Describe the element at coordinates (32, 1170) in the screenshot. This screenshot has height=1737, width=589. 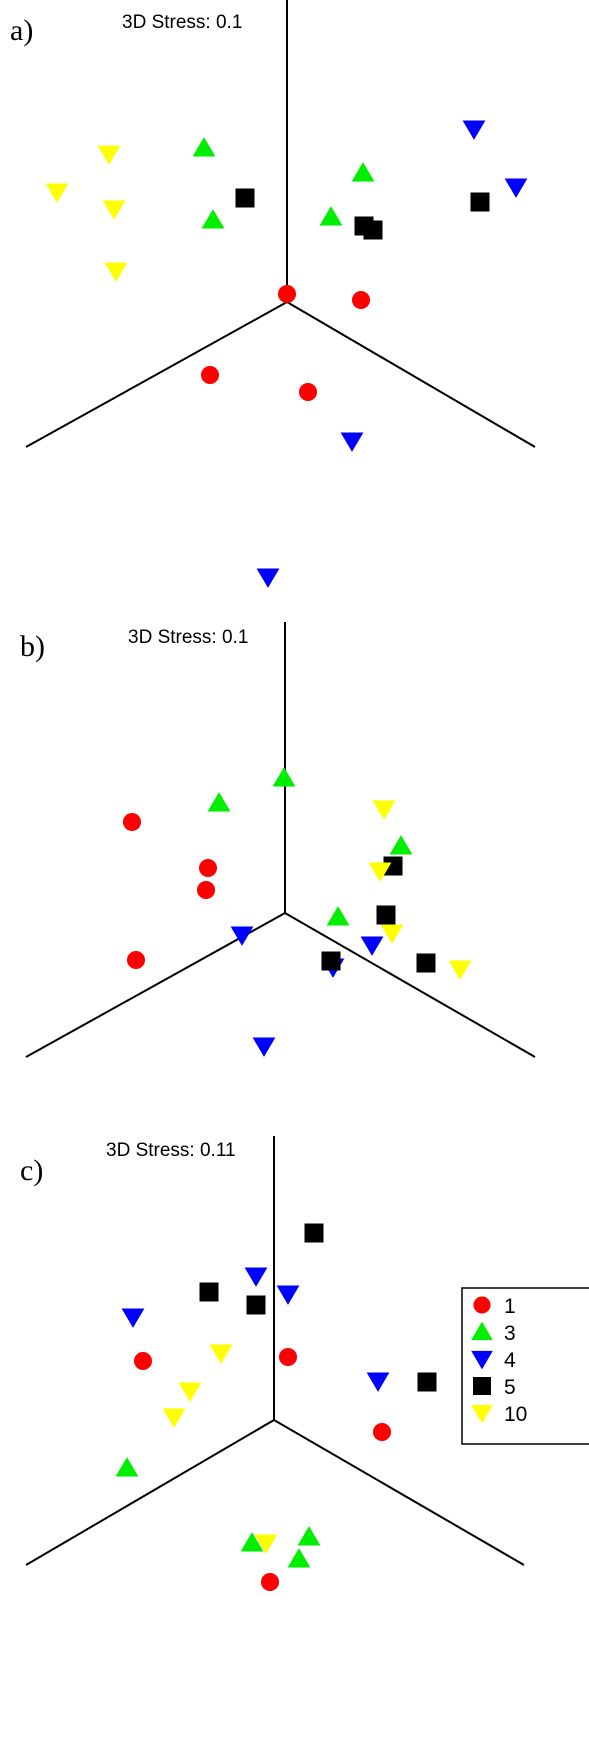
I see `panel-label-c: c)` at that location.